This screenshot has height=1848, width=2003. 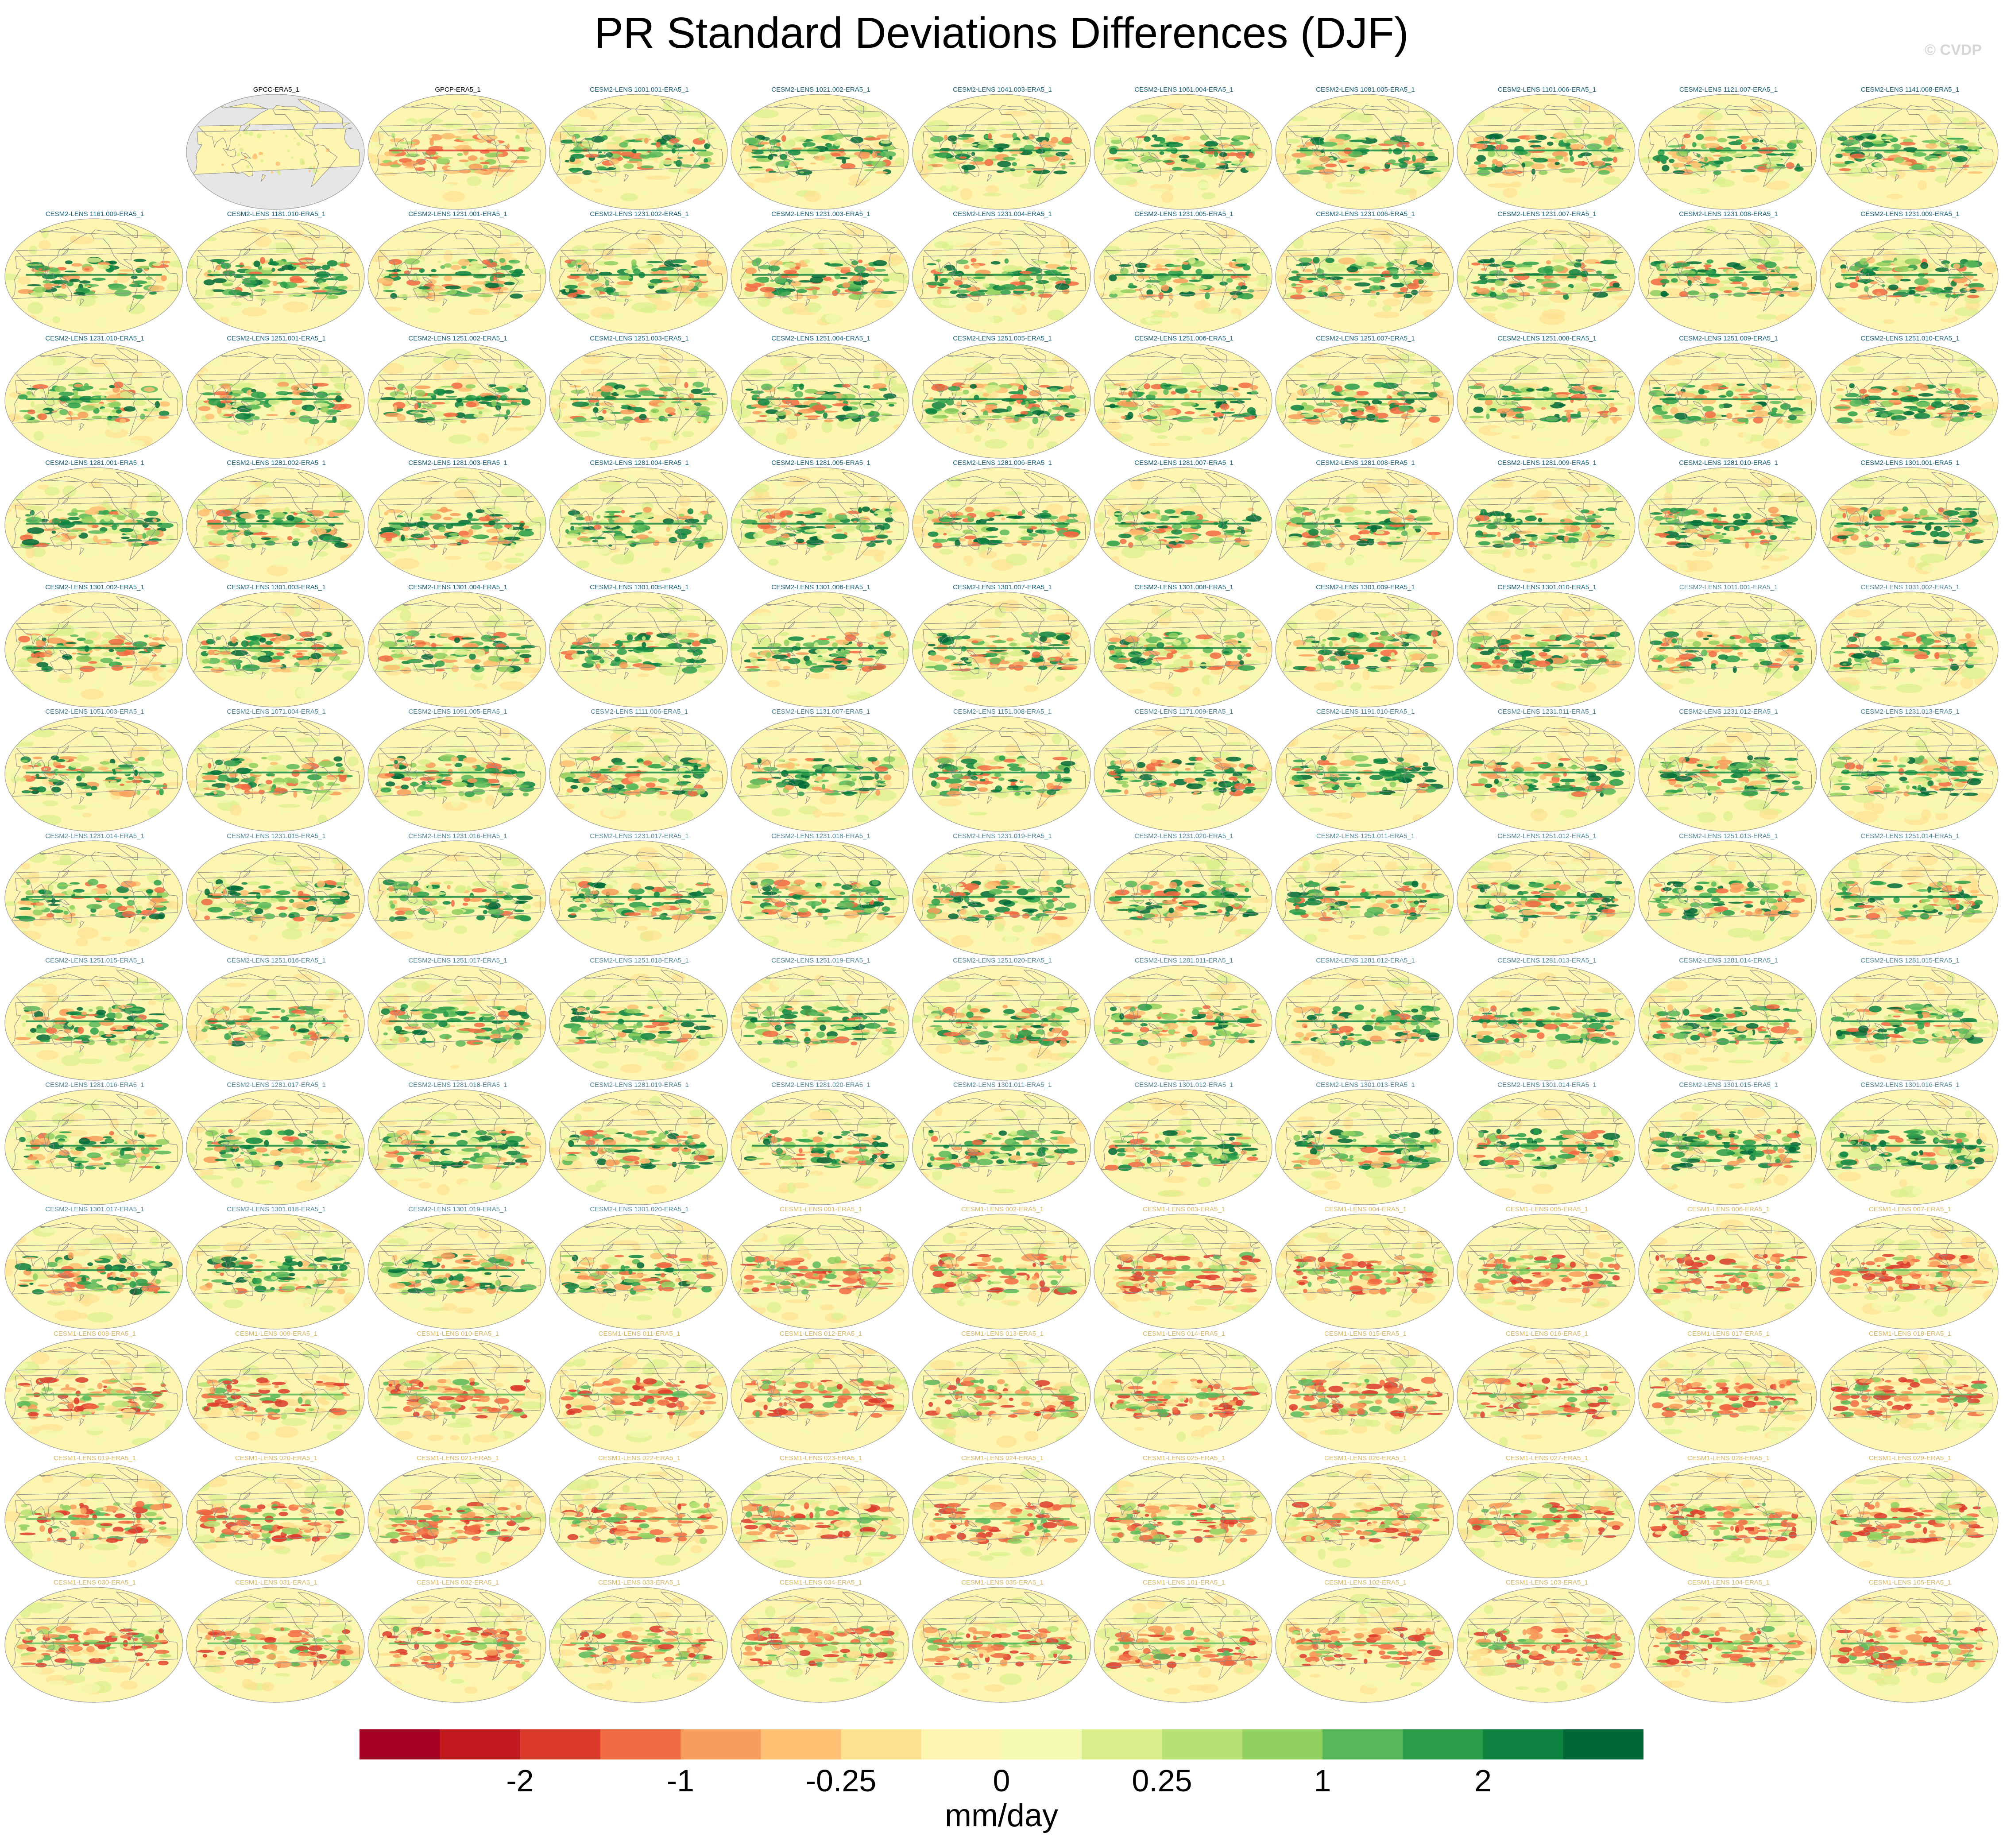 What do you see at coordinates (276, 339) in the screenshot?
I see `panel-title: CESM2-LENS 1251.001-ERA5_1` at bounding box center [276, 339].